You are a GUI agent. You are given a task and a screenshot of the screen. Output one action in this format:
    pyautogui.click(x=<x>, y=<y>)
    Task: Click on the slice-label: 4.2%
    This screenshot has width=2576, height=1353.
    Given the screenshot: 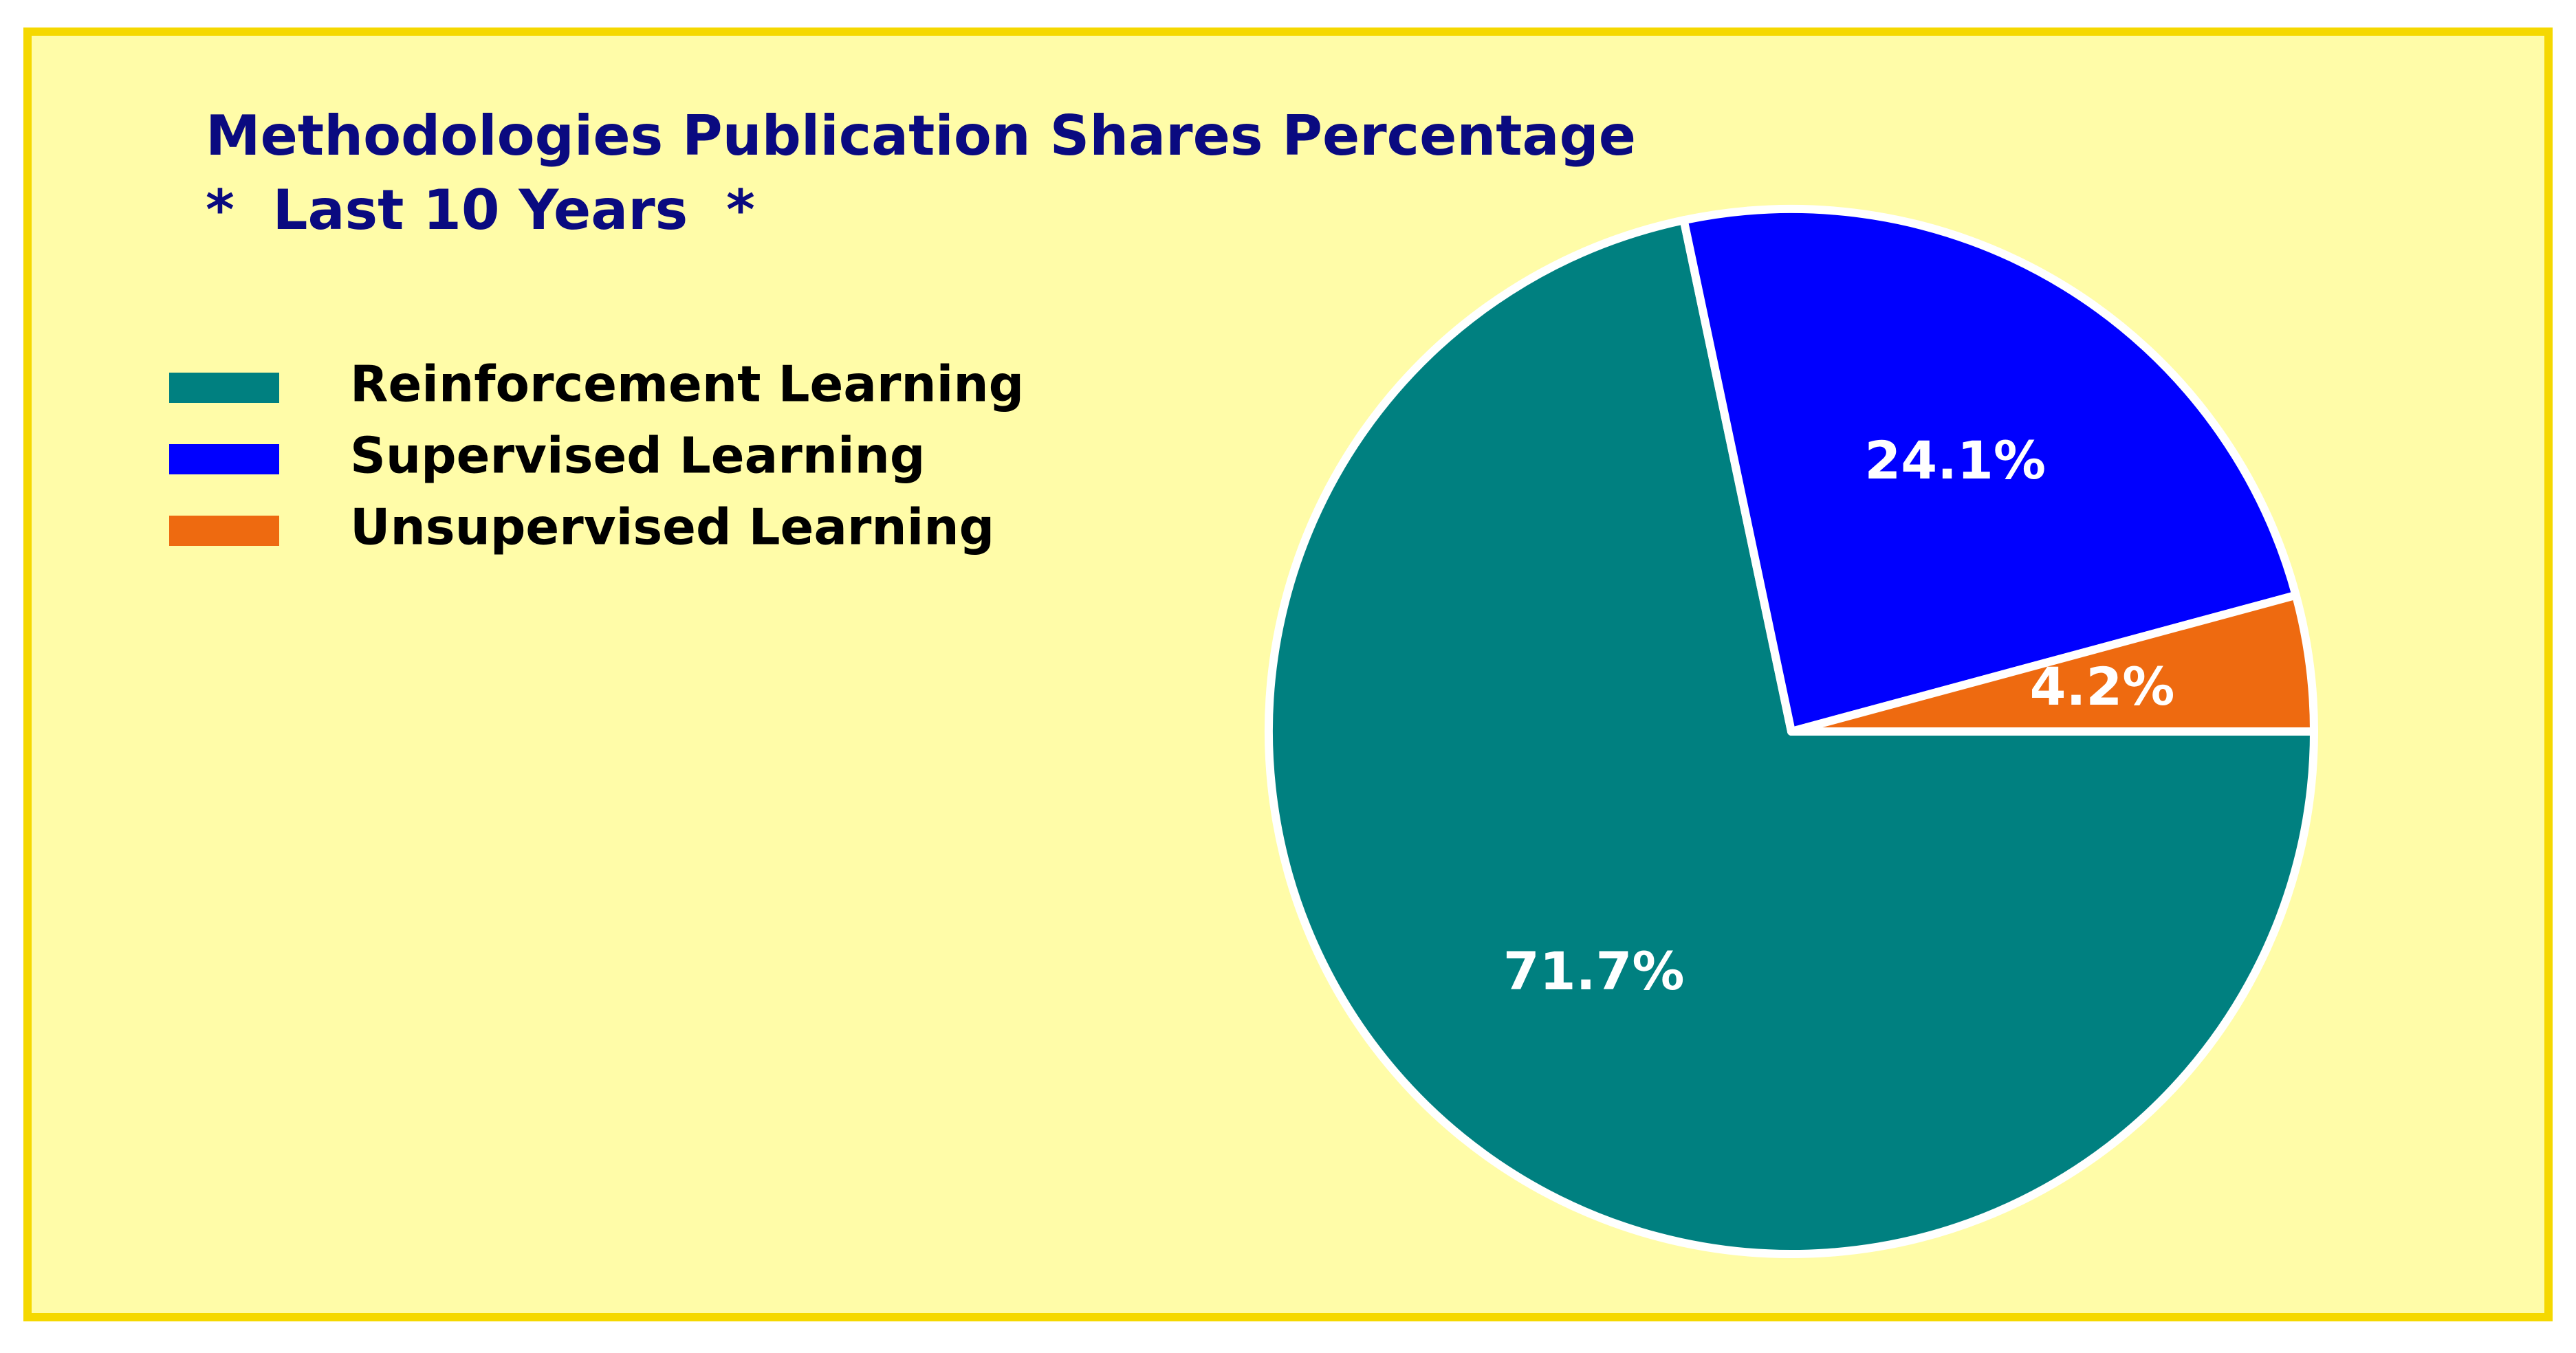 What is the action you would take?
    pyautogui.click(x=2102, y=686)
    